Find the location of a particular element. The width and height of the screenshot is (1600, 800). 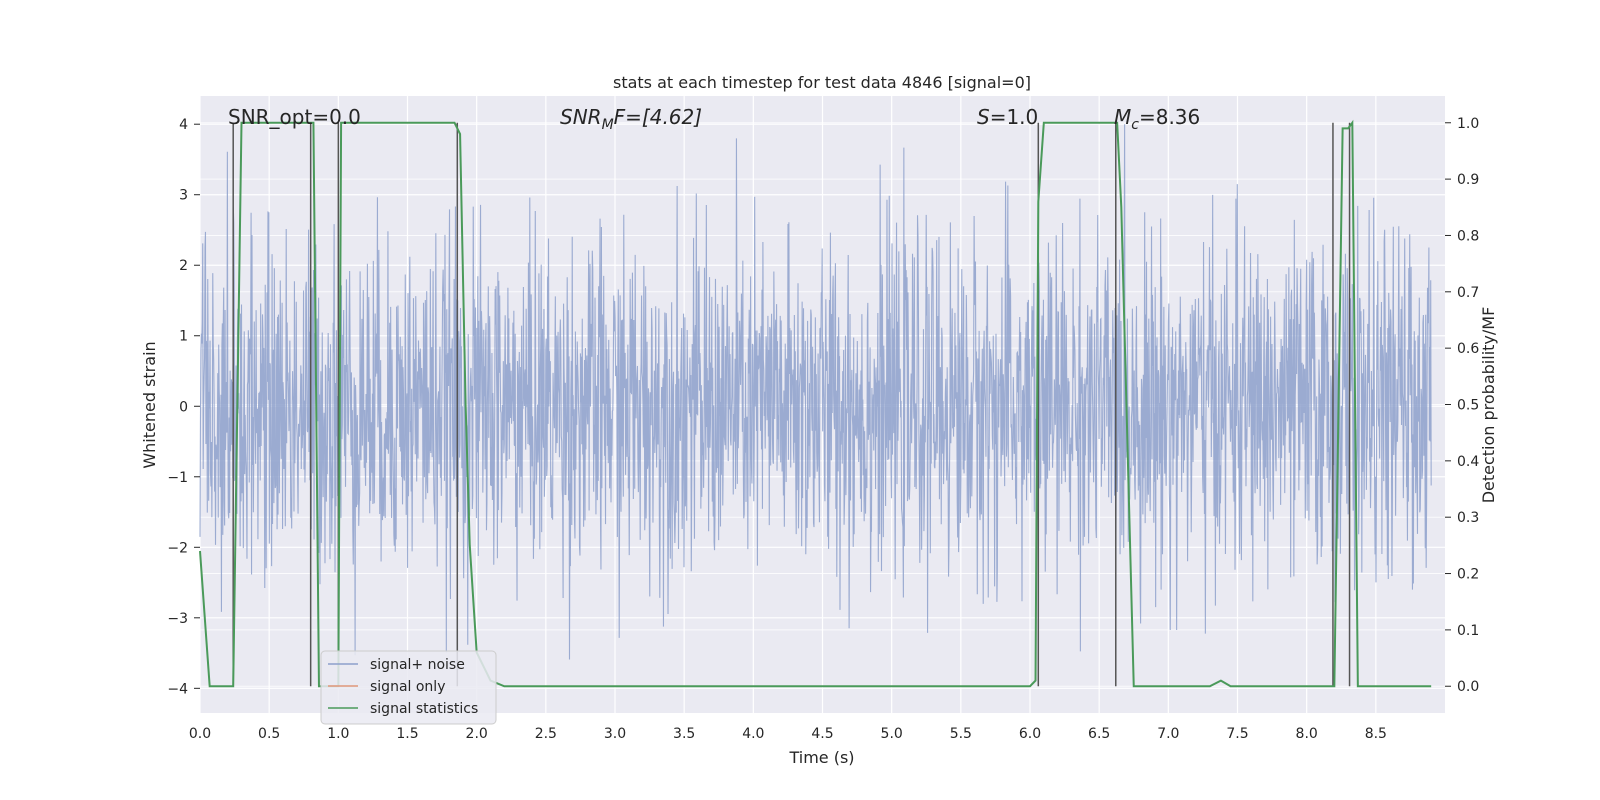

y-tick-label-2: 2 is located at coordinates (183, 266).